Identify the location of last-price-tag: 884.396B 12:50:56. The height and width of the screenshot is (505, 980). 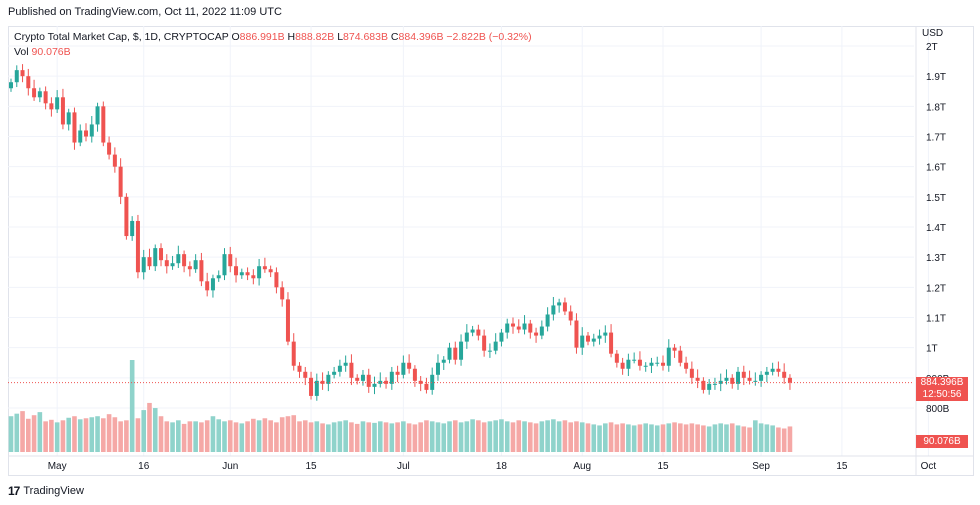
(942, 388).